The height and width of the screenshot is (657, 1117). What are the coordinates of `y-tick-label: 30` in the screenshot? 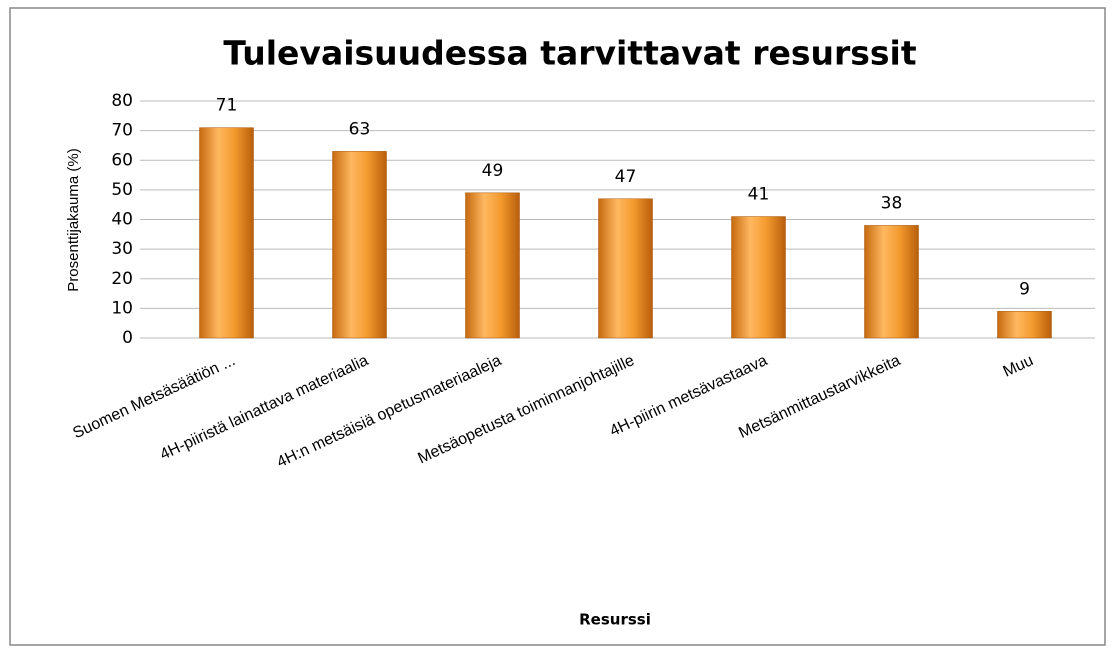 It's located at (122, 249).